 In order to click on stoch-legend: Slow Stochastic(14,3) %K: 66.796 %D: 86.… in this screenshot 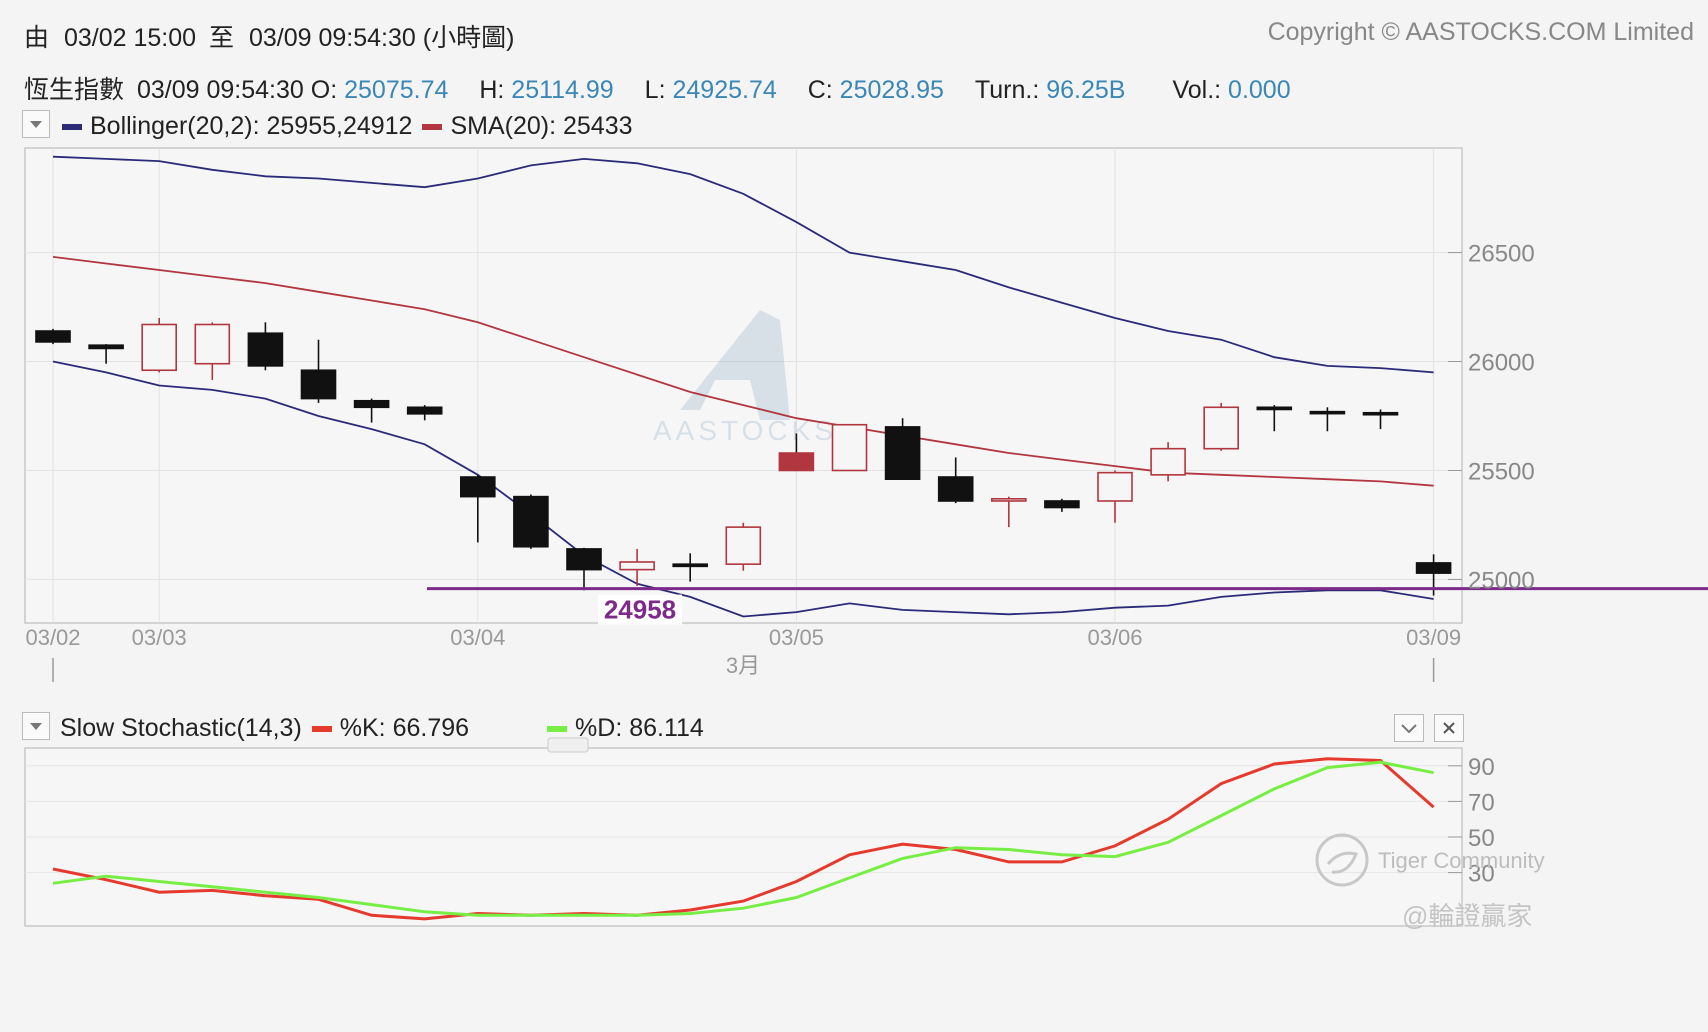, I will do `click(382, 728)`.